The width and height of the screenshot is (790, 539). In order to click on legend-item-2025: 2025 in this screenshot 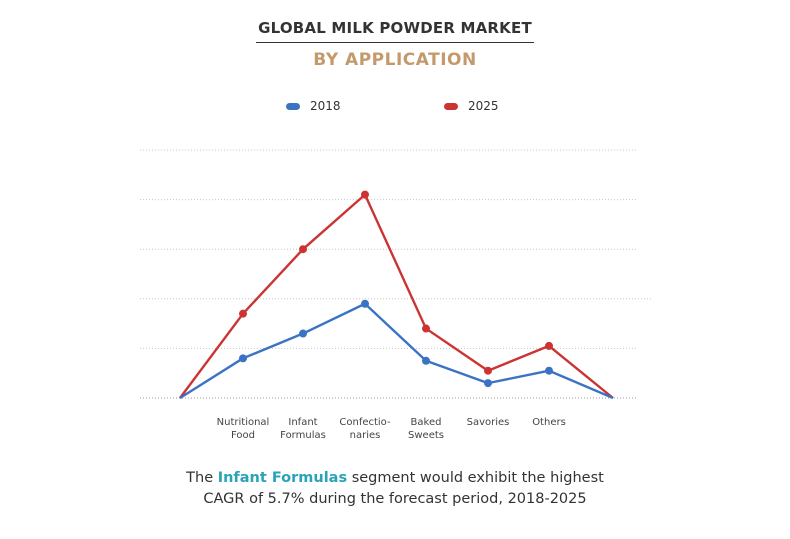, I will do `click(471, 106)`.